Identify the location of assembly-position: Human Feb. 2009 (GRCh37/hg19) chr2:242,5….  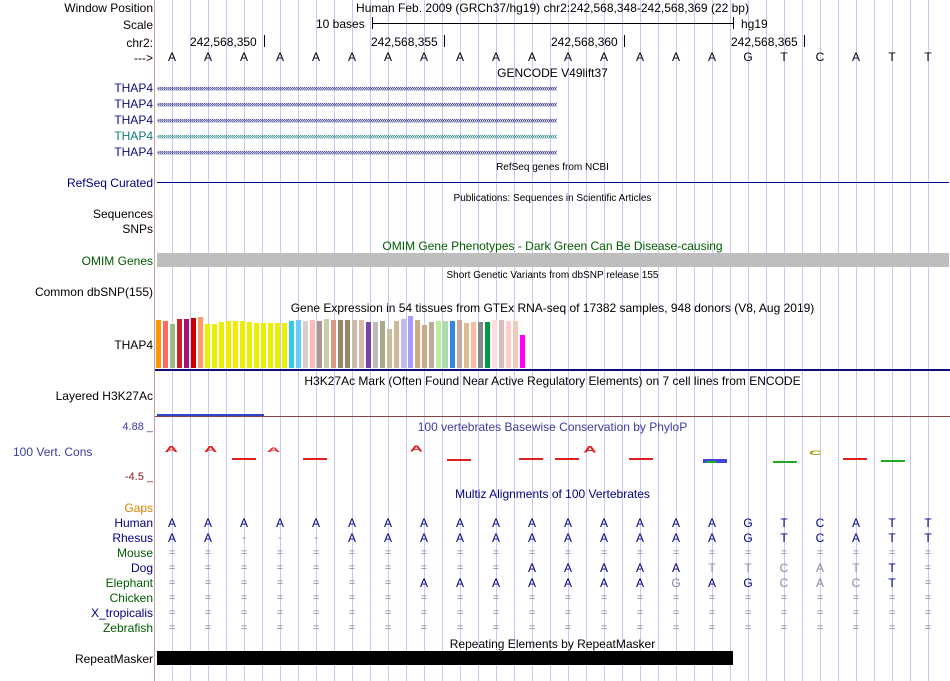
(552, 8).